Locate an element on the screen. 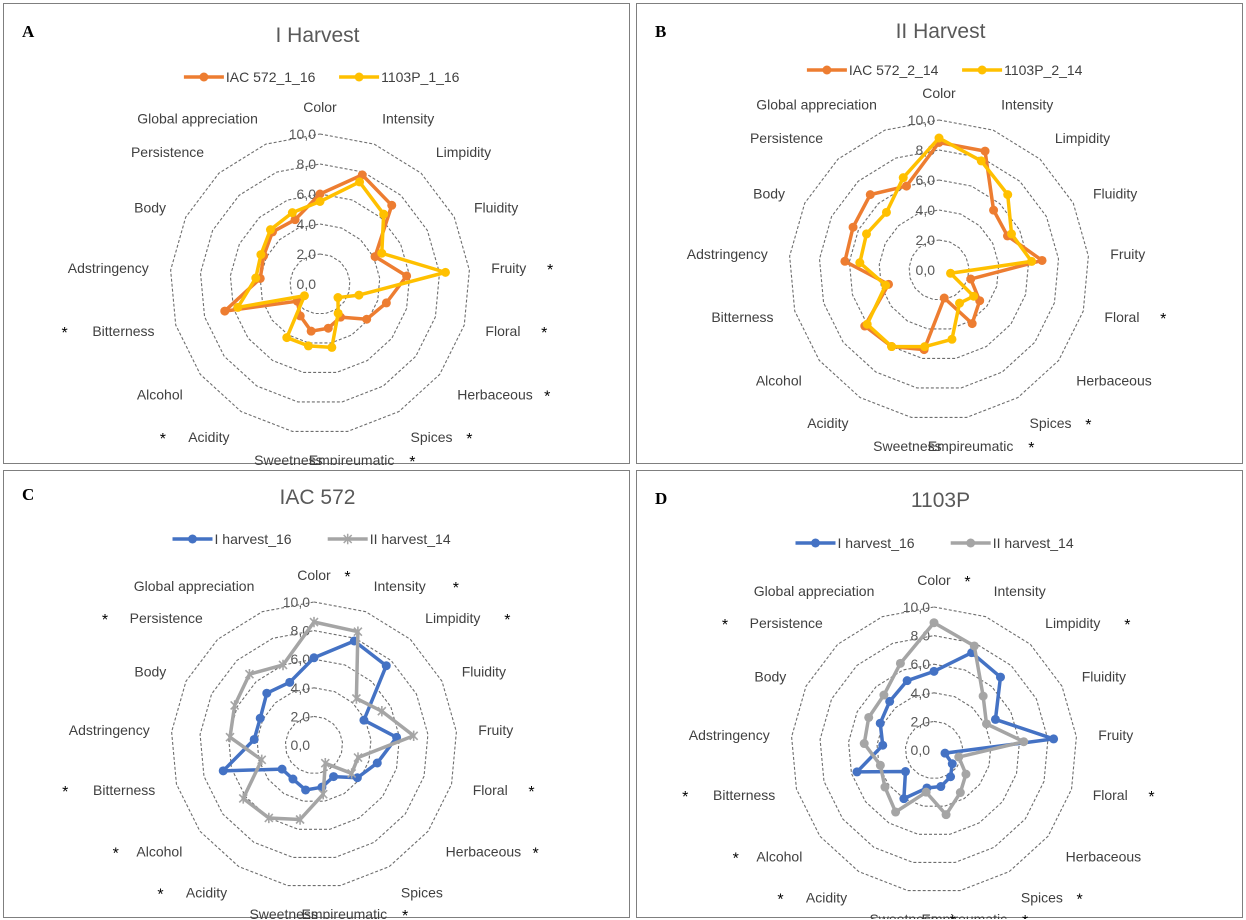 The image size is (1246, 920). axis-label: Global appreciation is located at coordinates (197, 119).